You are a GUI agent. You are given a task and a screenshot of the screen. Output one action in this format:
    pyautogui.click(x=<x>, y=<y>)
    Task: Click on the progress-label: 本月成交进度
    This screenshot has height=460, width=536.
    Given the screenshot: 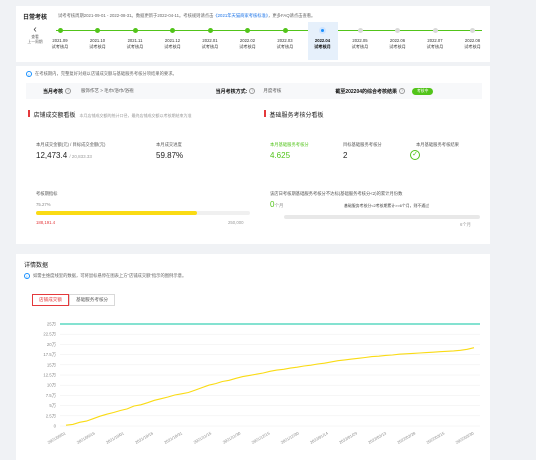 What is the action you would take?
    pyautogui.click(x=169, y=144)
    